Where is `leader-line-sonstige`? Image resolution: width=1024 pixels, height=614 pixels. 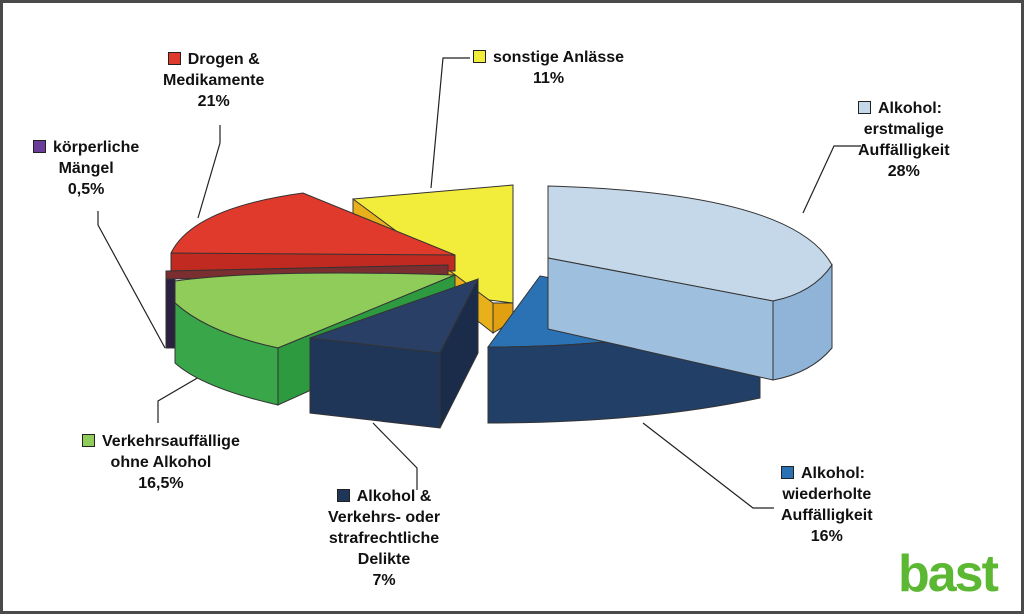 leader-line-sonstige is located at coordinates (450, 123).